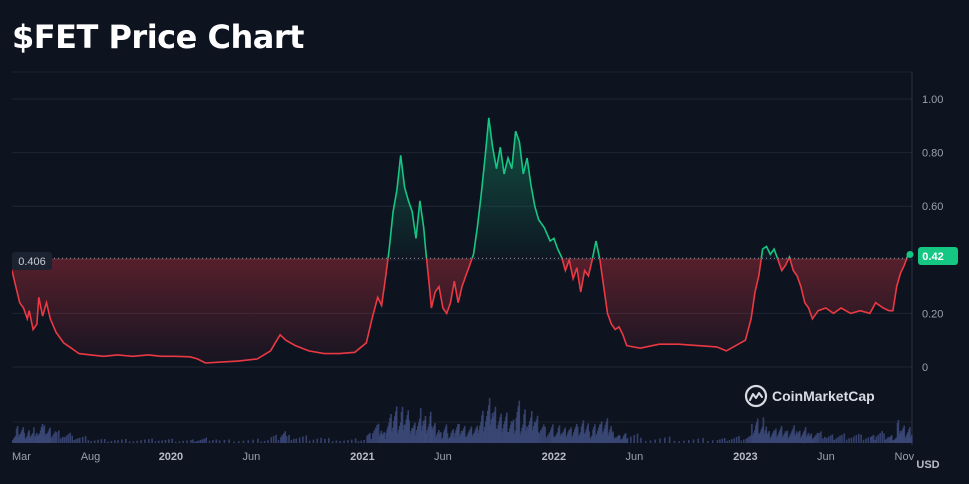 The width and height of the screenshot is (969, 484). What do you see at coordinates (932, 314) in the screenshot?
I see `y-tick-label: 0.20` at bounding box center [932, 314].